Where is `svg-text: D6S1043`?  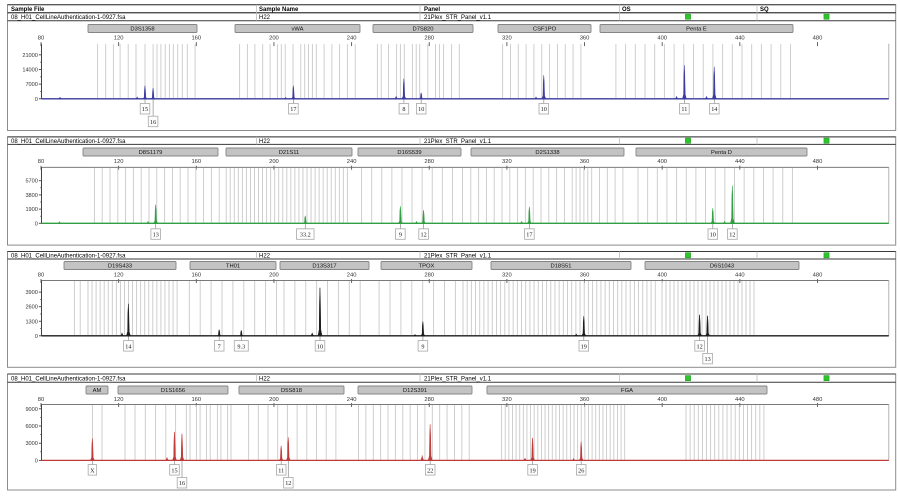
svg-text: D6S1043 is located at coordinates (722, 267).